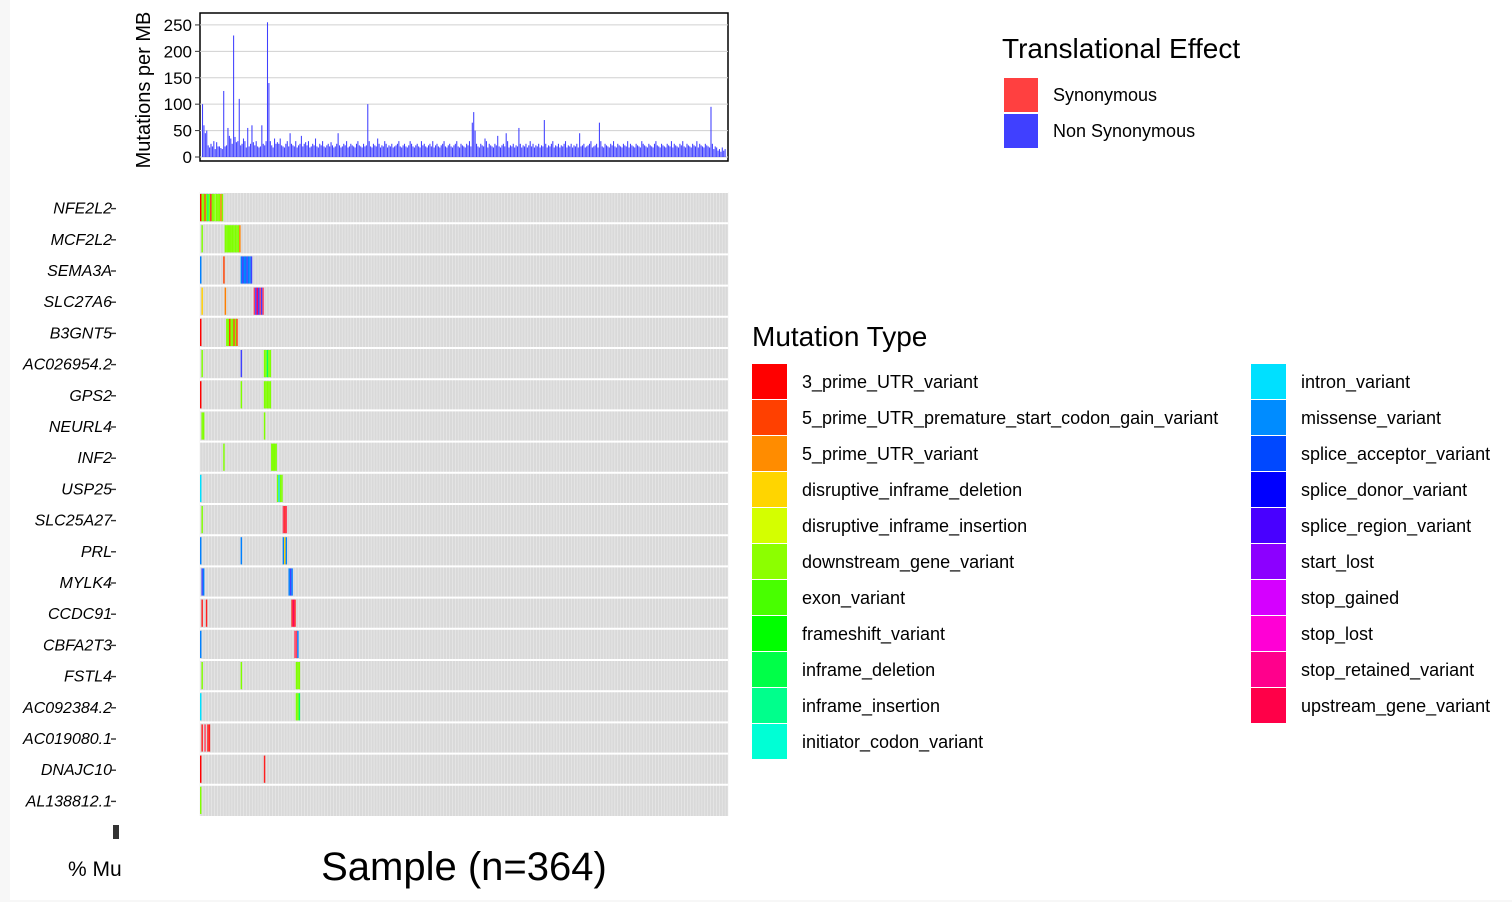 The width and height of the screenshot is (1512, 902). I want to click on burden-y-axis-label: Mutations per MB, so click(144, 90).